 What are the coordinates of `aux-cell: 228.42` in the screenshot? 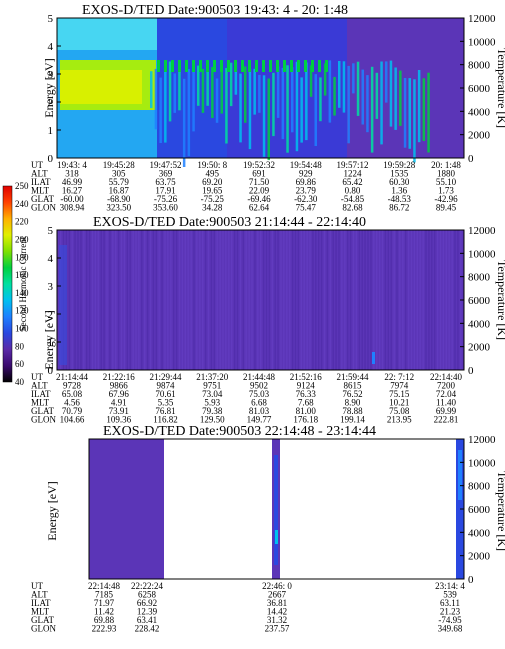 It's located at (147, 629).